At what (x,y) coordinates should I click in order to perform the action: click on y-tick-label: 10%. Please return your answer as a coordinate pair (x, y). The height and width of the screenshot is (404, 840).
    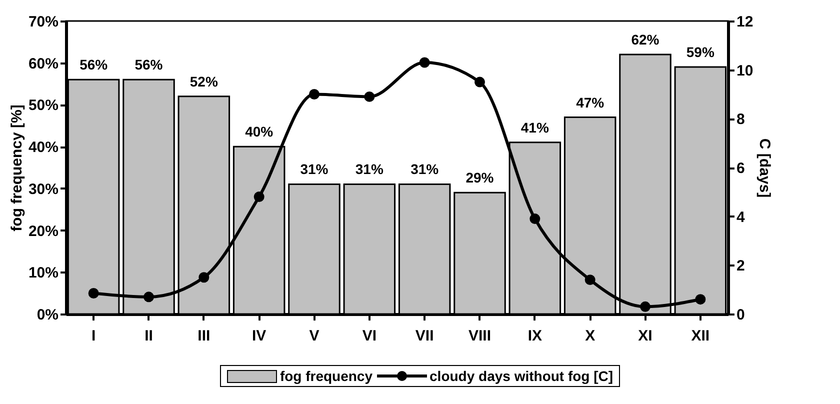
    Looking at the image, I should click on (43, 273).